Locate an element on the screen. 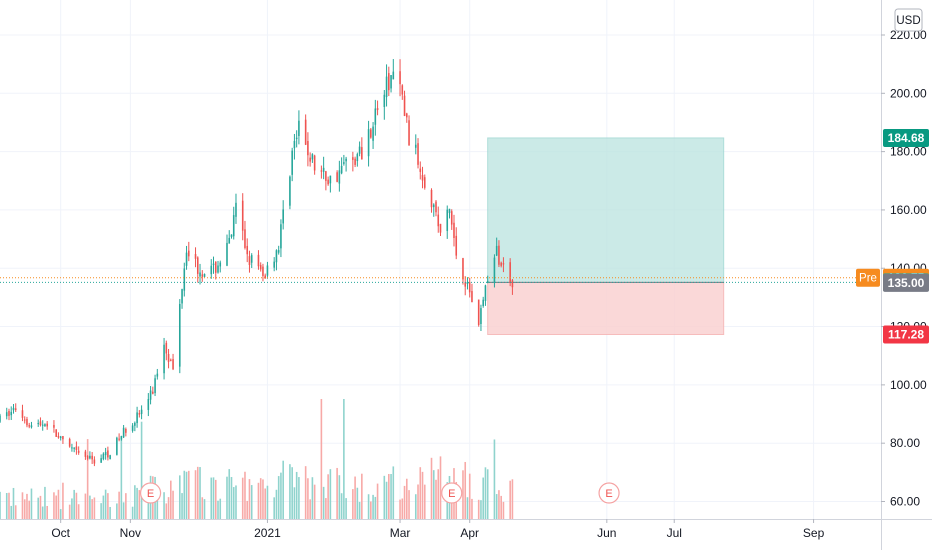 This screenshot has width=932, height=555. price-label-value: 135.00 is located at coordinates (906, 283).